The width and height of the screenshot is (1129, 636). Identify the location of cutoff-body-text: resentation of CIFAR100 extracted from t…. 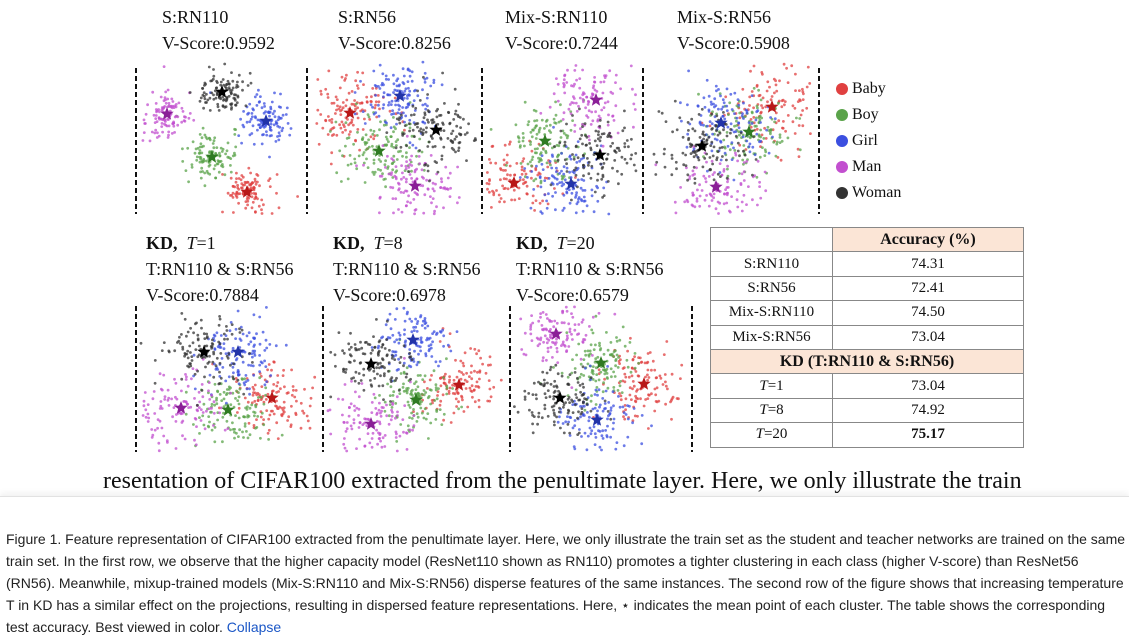
(562, 481).